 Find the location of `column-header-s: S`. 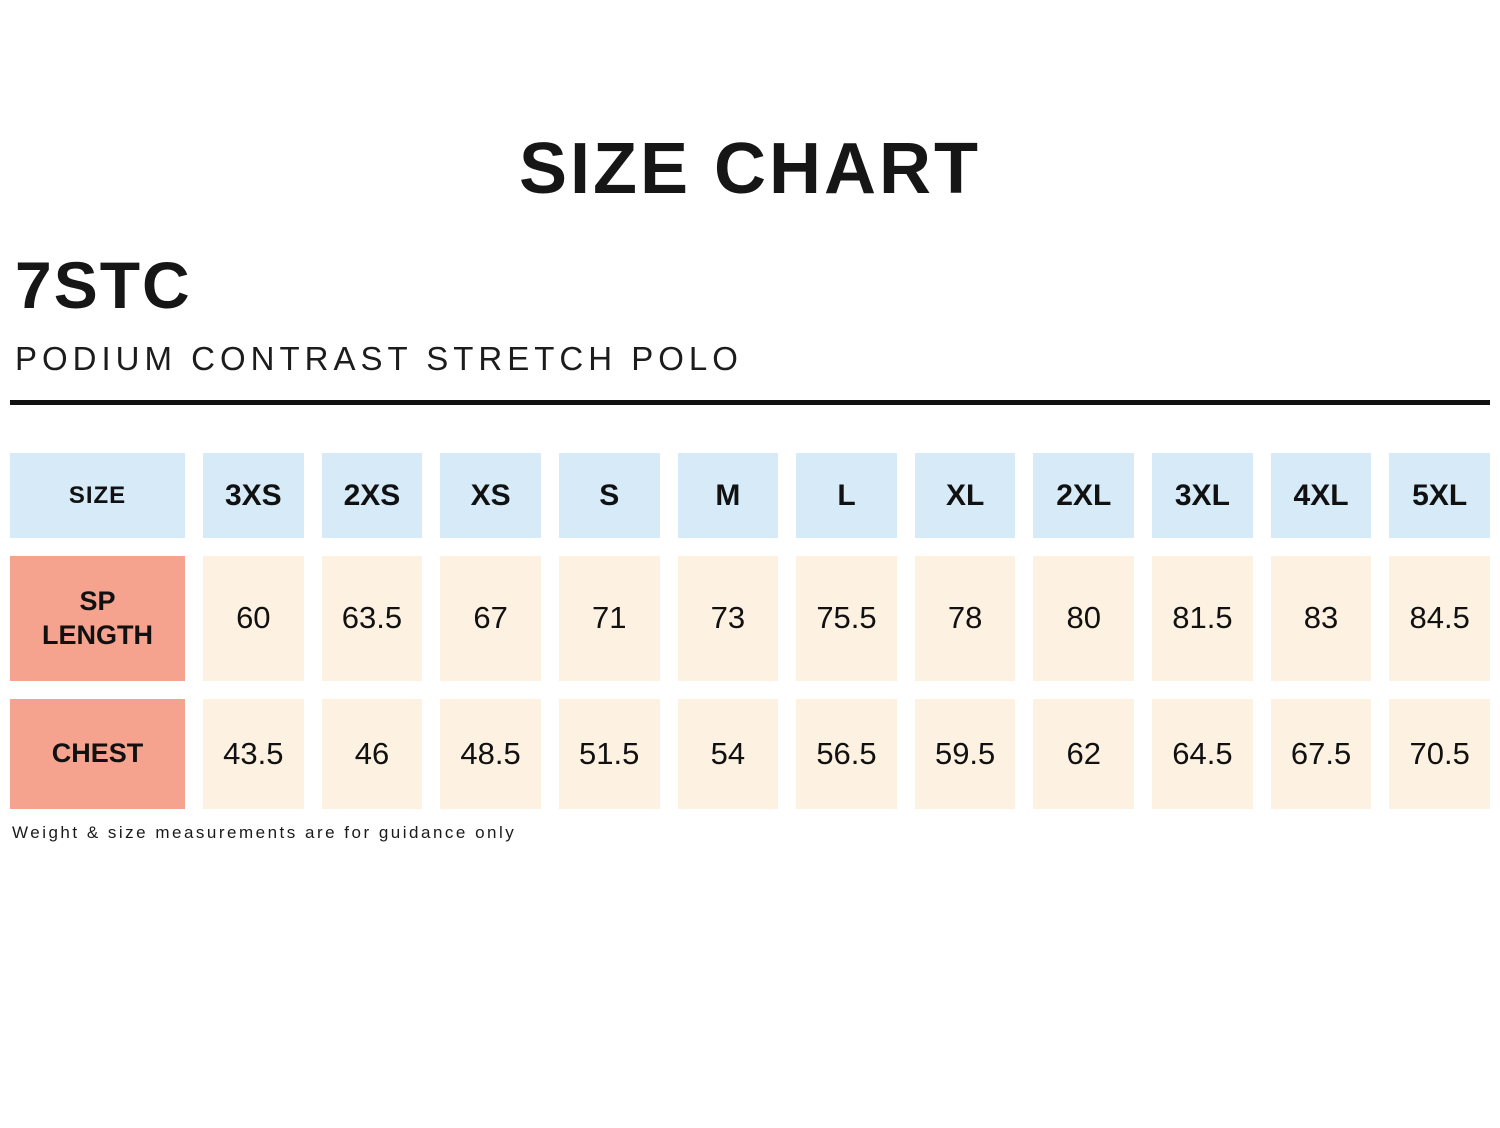

column-header-s: S is located at coordinates (609, 495).